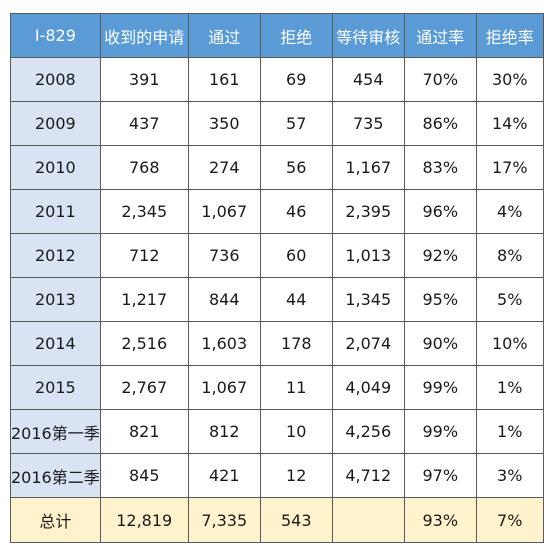 The width and height of the screenshot is (555, 552). What do you see at coordinates (224, 167) in the screenshot?
I see `approved-cell: 274` at bounding box center [224, 167].